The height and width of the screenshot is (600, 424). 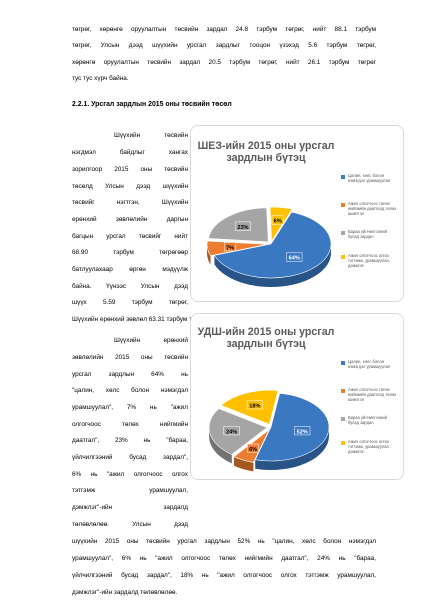 What do you see at coordinates (130, 524) in the screenshot?
I see `para2-line: төлөвлөлөө. Улсын дээд` at bounding box center [130, 524].